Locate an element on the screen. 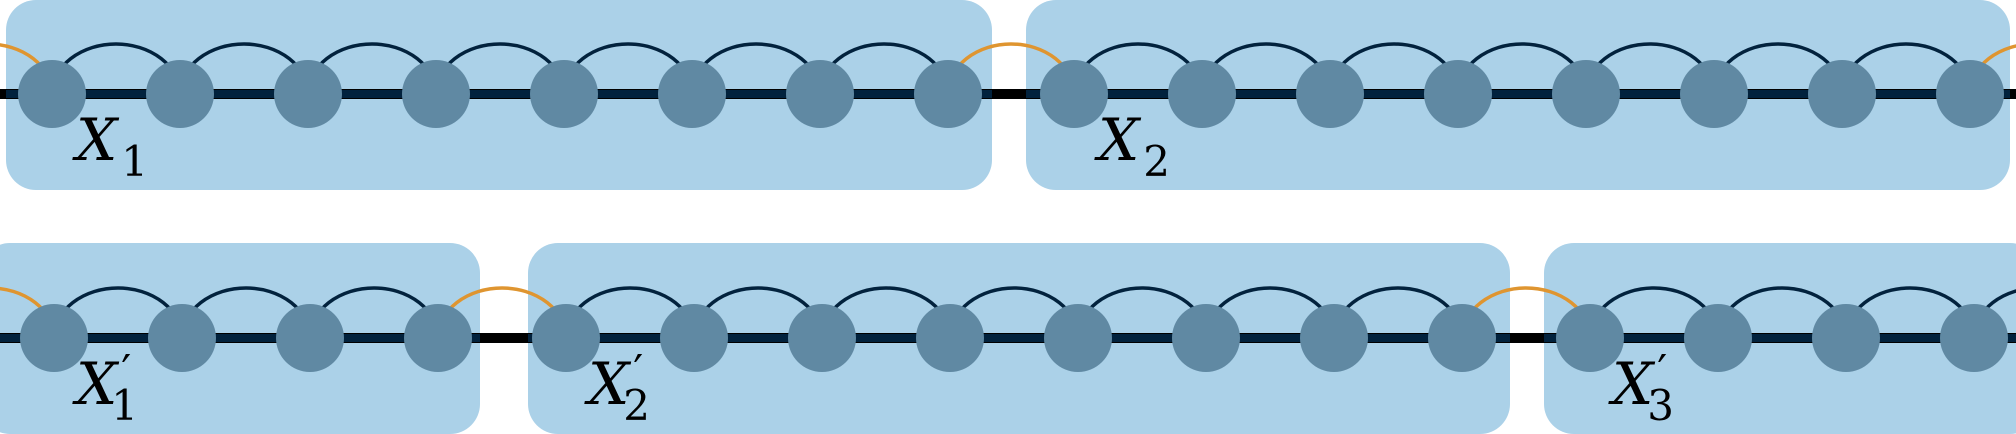 Image resolution: width=2016 pixels, height=434 pixels. block-label-2: X2 is located at coordinates (1132, 146).